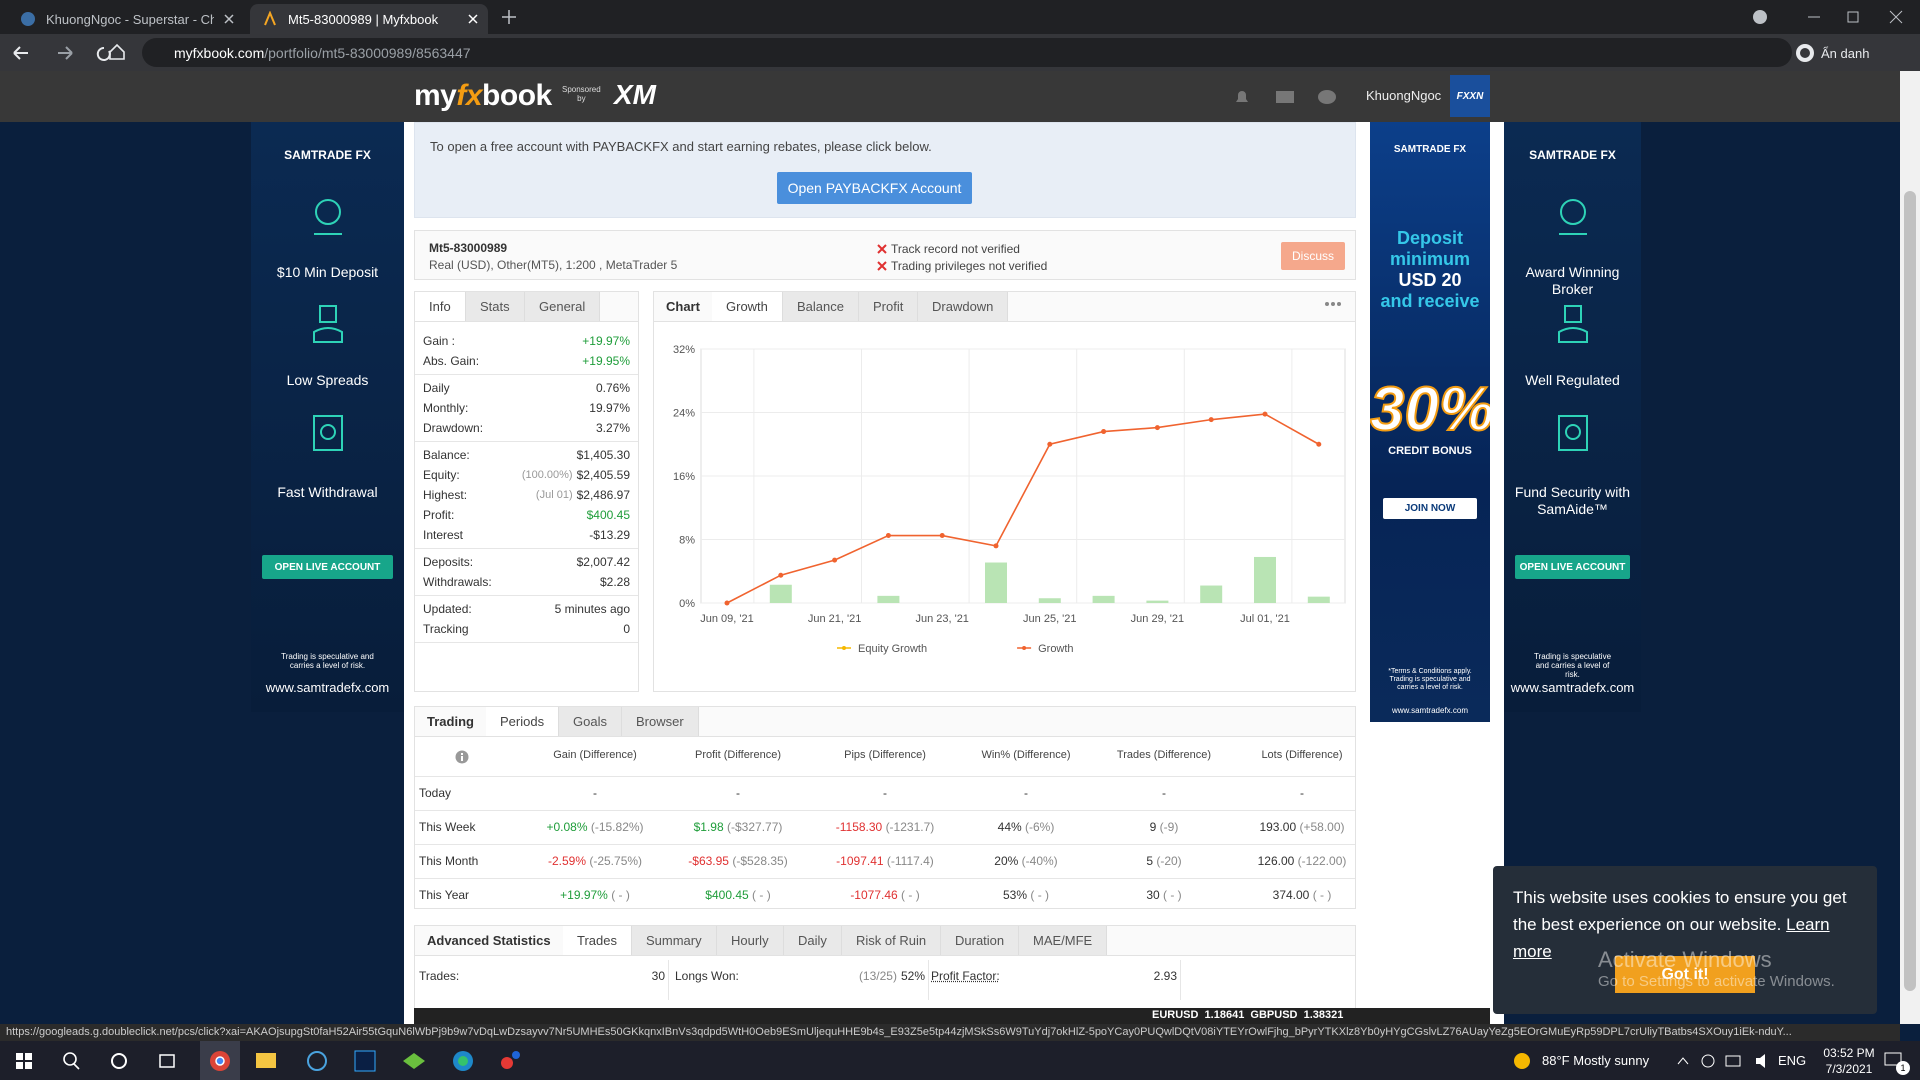 The height and width of the screenshot is (1080, 1920). What do you see at coordinates (1164, 755) in the screenshot?
I see `column-header: Trades (Difference)` at bounding box center [1164, 755].